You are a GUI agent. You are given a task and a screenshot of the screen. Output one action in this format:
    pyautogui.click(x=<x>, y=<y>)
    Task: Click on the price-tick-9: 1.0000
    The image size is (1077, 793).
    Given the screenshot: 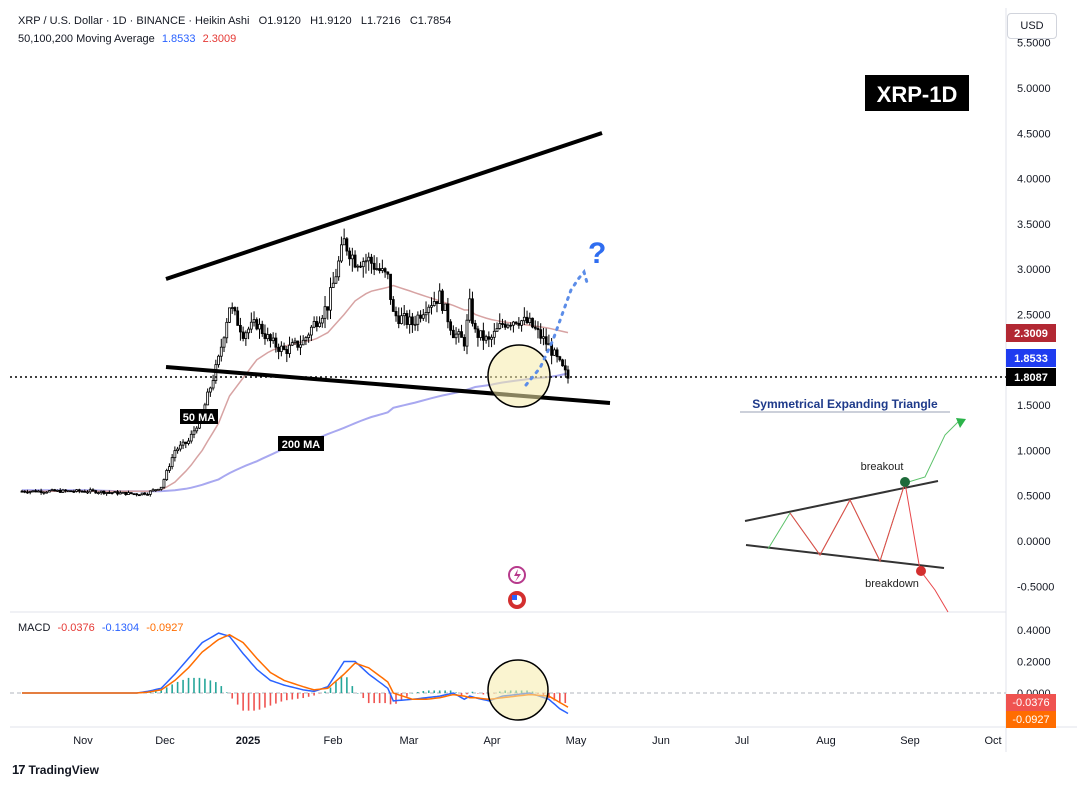 What is the action you would take?
    pyautogui.click(x=1034, y=451)
    